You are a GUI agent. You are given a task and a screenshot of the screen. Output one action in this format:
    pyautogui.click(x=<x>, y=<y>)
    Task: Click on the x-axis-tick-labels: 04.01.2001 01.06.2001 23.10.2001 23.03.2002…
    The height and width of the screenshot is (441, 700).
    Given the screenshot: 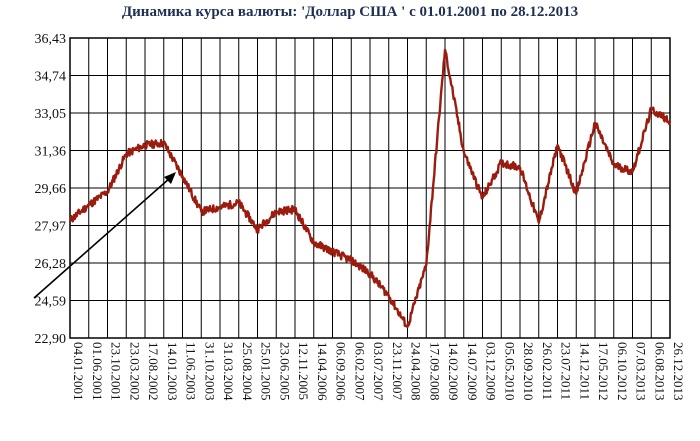 What is the action you would take?
    pyautogui.click(x=378, y=371)
    